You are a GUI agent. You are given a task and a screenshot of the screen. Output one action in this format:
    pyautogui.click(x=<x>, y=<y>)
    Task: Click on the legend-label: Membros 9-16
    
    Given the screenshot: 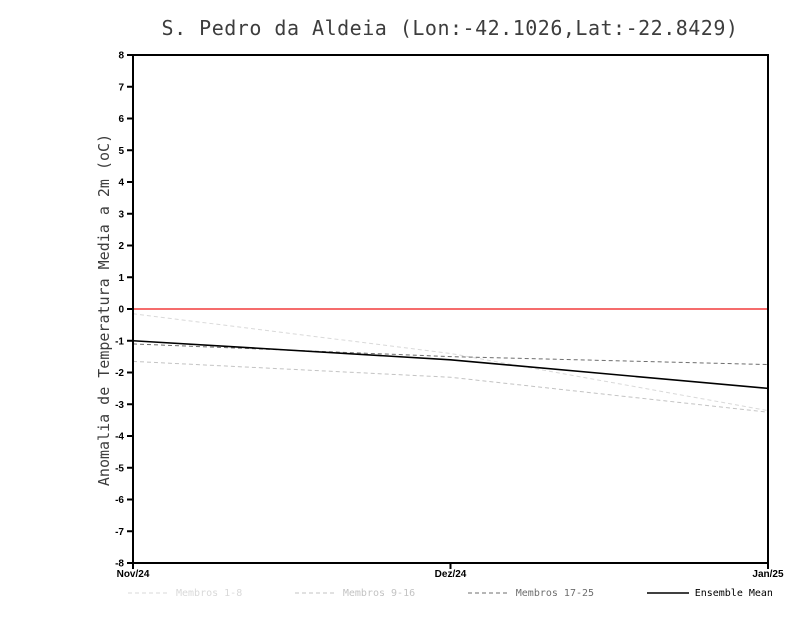 What is the action you would take?
    pyautogui.click(x=379, y=593)
    